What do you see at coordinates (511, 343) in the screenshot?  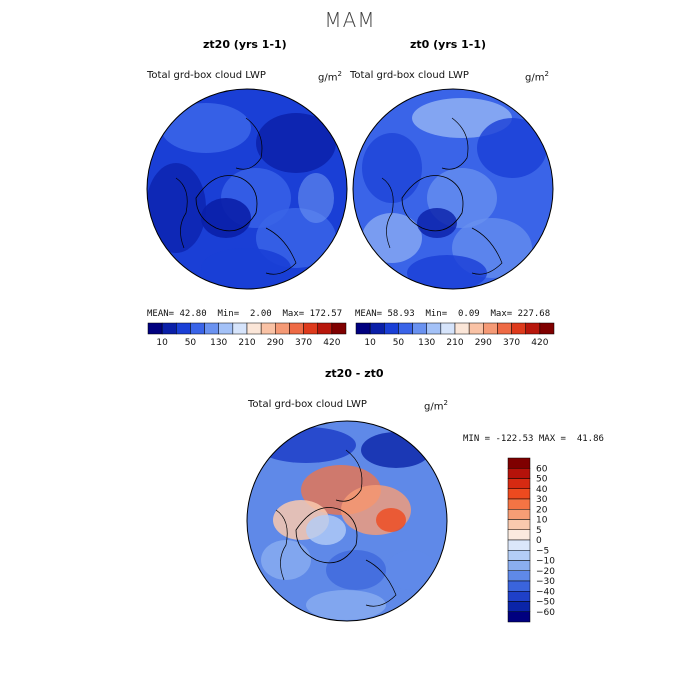 I see `panel2-colorbar-tick-label: 370` at bounding box center [511, 343].